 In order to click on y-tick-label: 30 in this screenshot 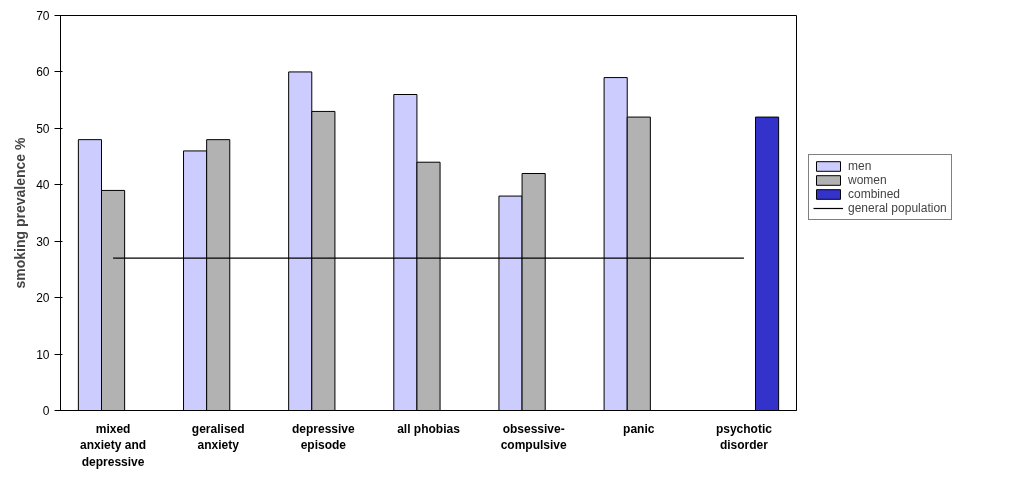, I will do `click(43, 241)`.